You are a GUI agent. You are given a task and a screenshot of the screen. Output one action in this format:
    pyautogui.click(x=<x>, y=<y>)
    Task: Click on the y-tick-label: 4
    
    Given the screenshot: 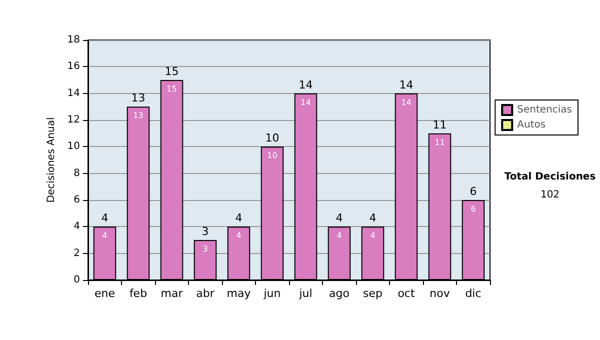 What is the action you would take?
    pyautogui.click(x=77, y=226)
    